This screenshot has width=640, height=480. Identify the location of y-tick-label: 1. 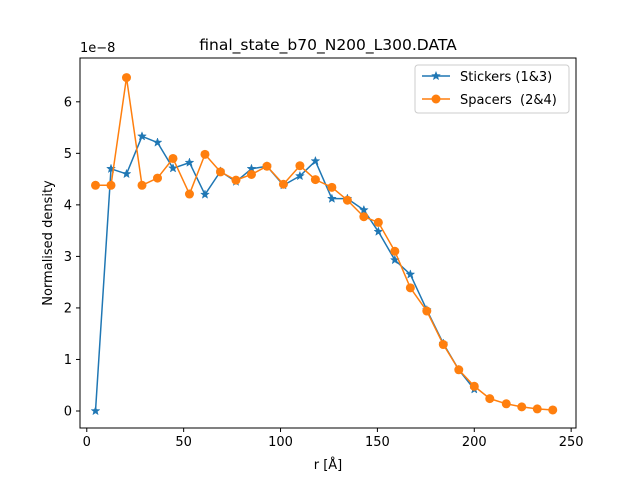
(68, 360).